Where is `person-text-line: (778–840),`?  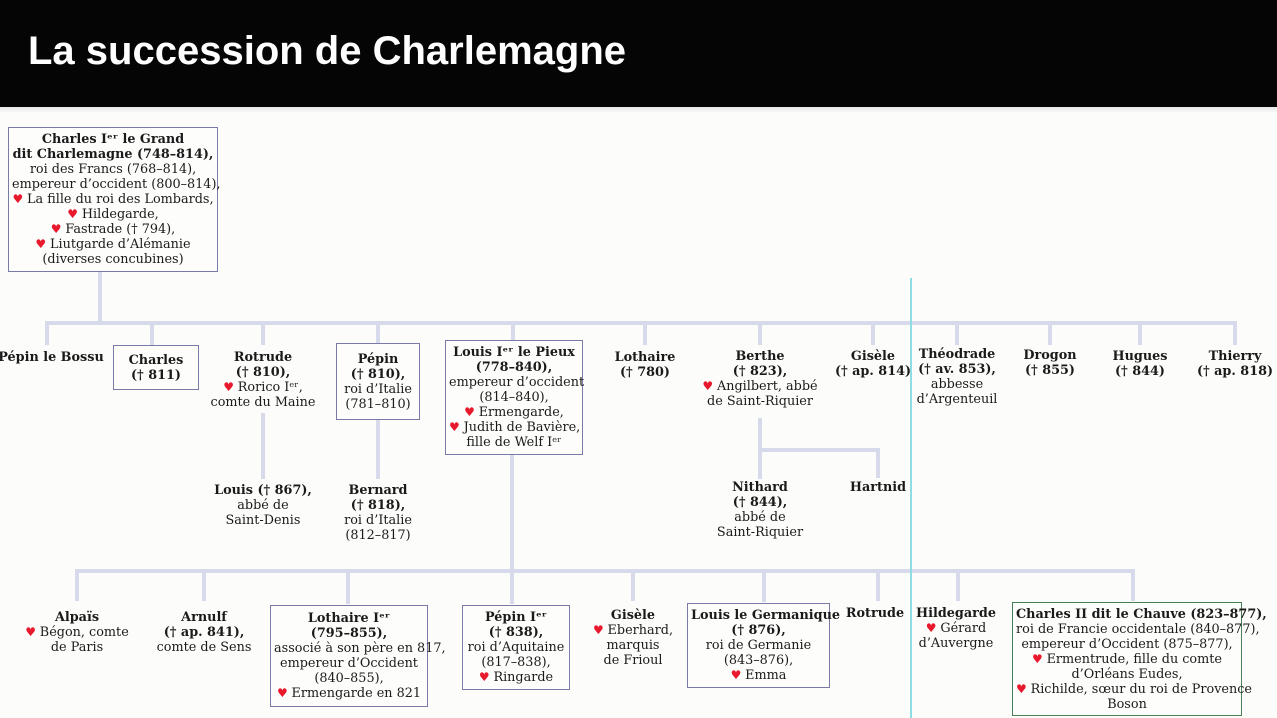
person-text-line: (778–840), is located at coordinates (514, 367).